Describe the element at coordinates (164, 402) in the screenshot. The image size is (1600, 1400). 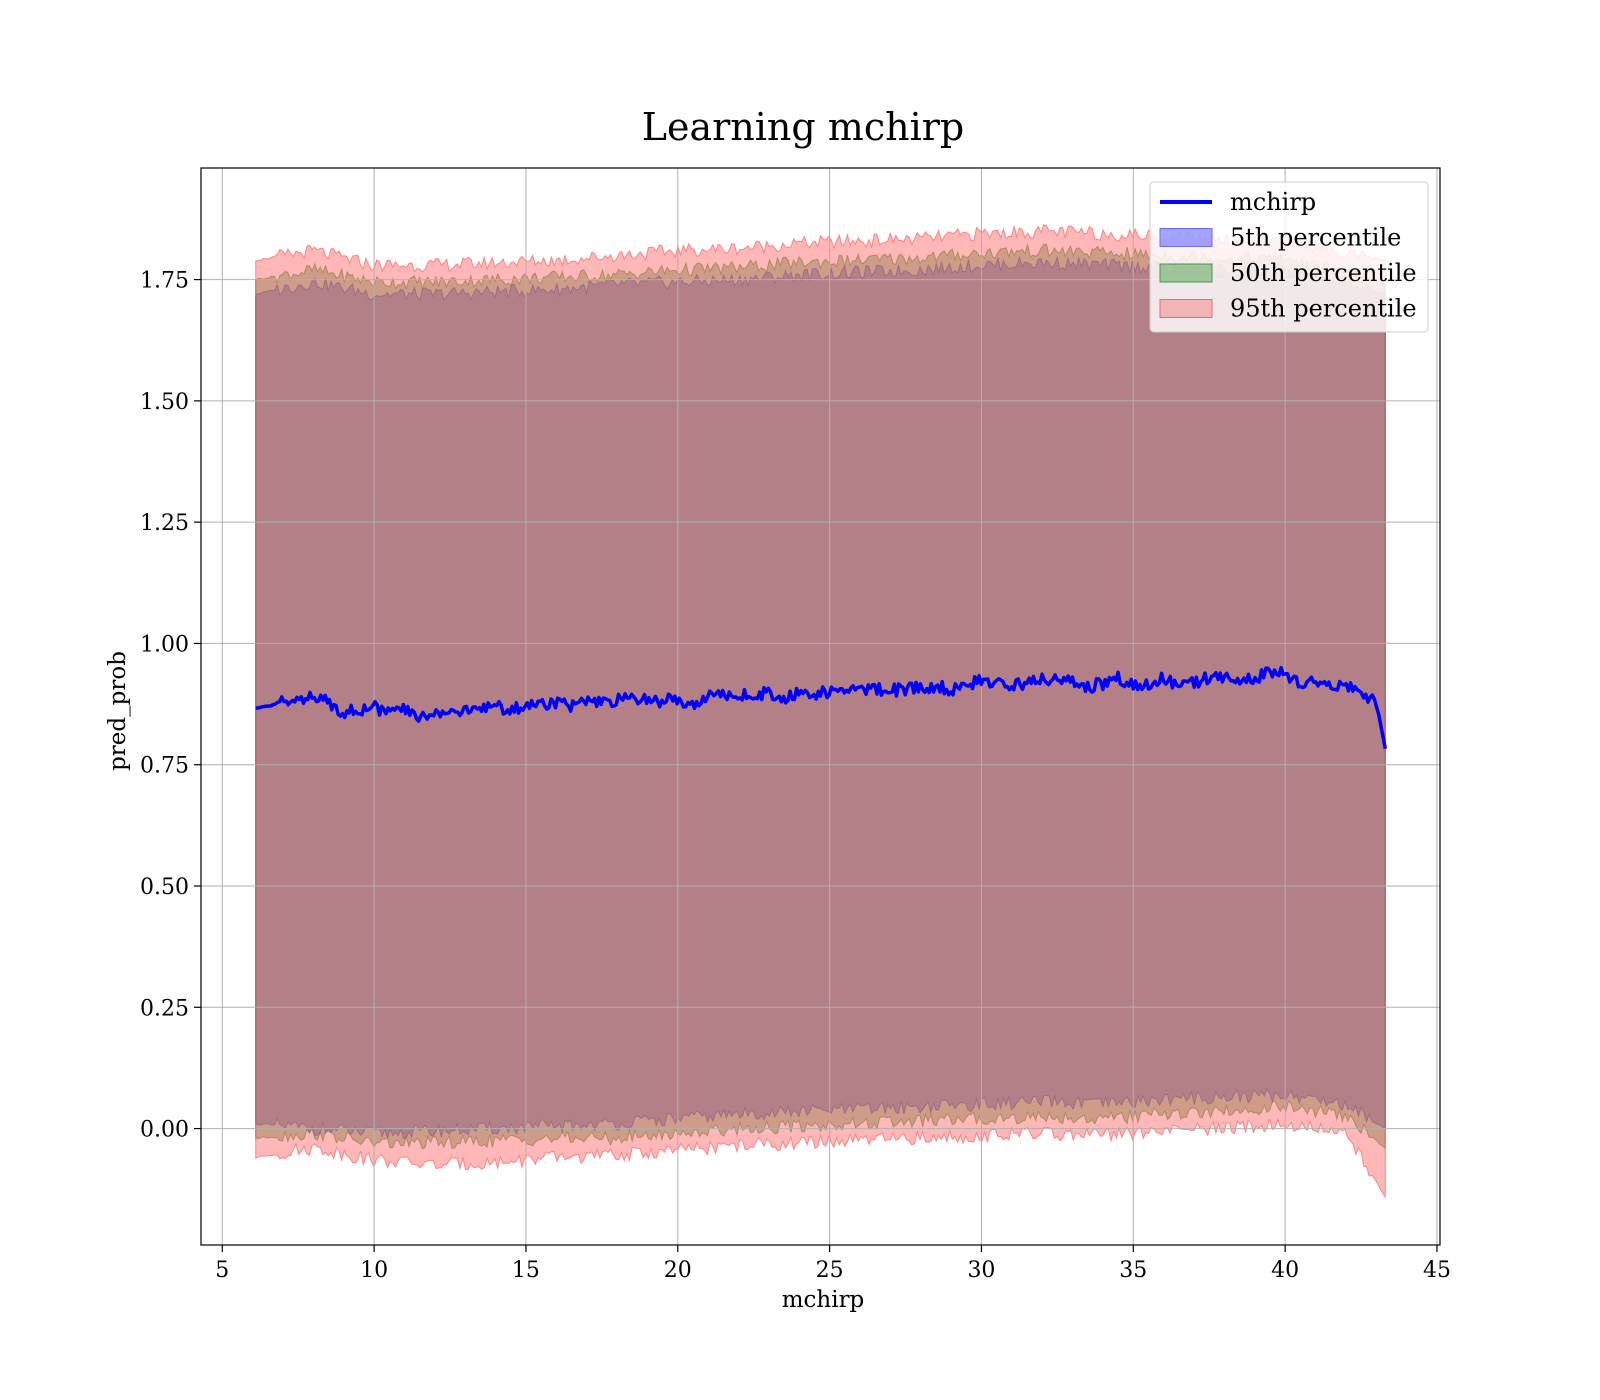
I see `y-tick-label: 1.50` at that location.